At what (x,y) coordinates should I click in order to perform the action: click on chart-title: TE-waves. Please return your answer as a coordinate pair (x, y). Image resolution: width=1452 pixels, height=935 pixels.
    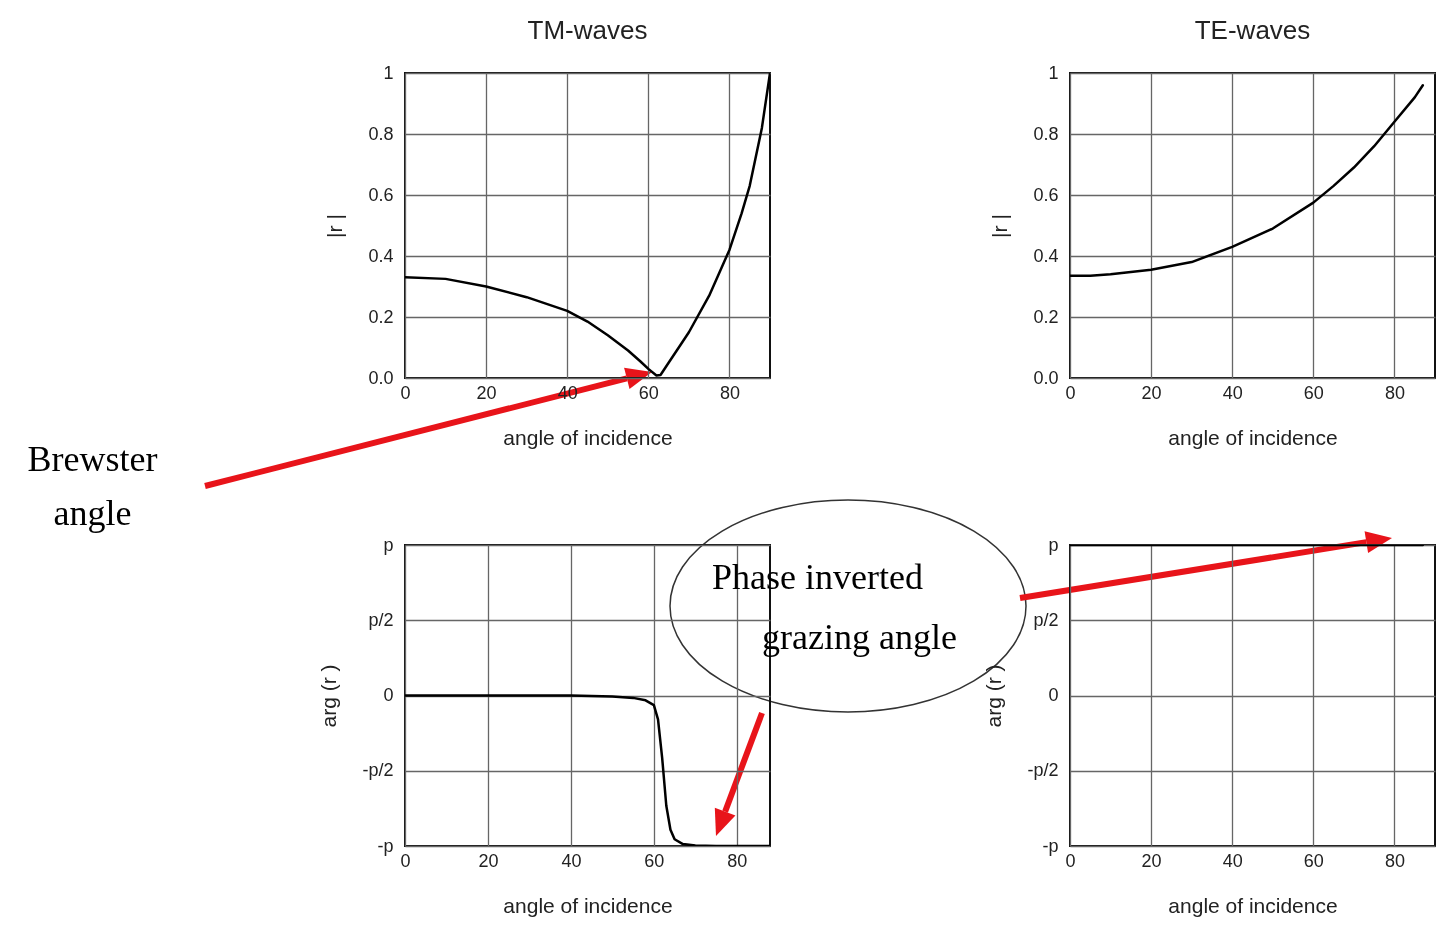
    Looking at the image, I should click on (1252, 30).